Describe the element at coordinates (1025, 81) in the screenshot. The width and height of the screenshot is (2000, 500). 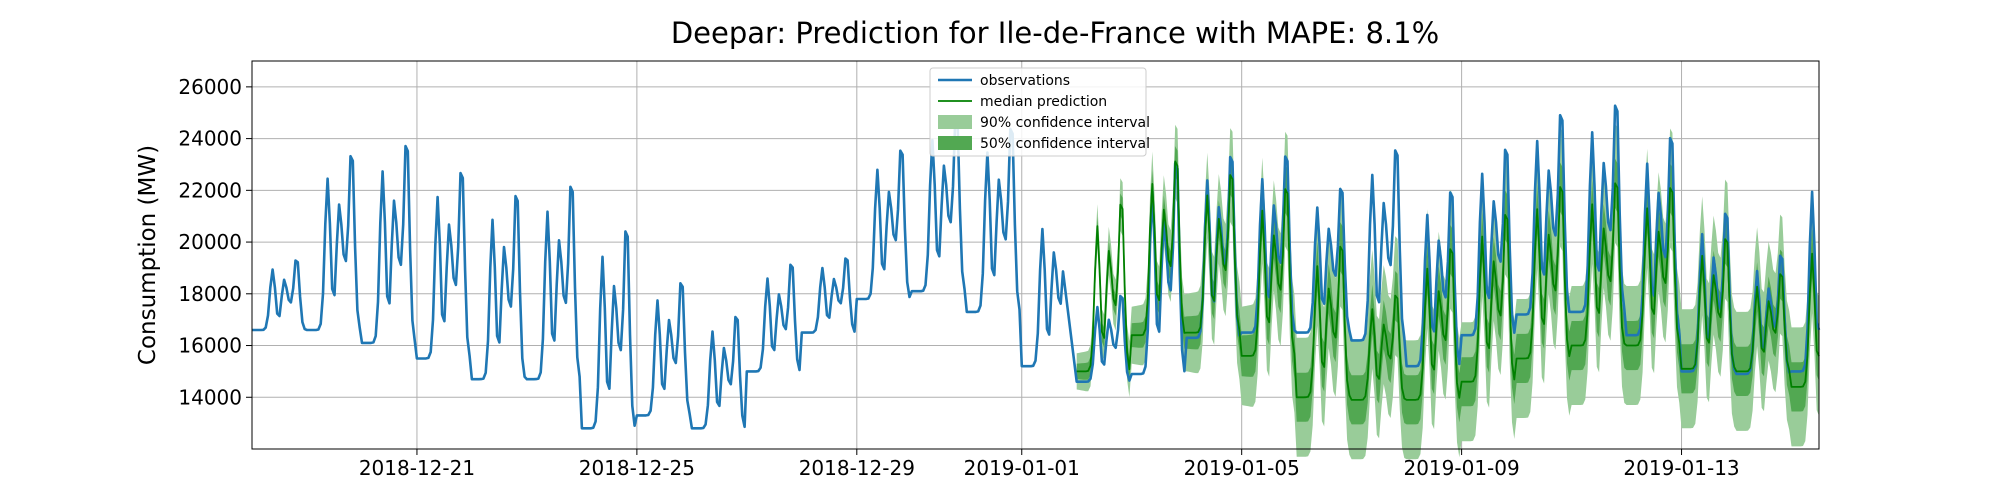
I see `legend-label: observations` at that location.